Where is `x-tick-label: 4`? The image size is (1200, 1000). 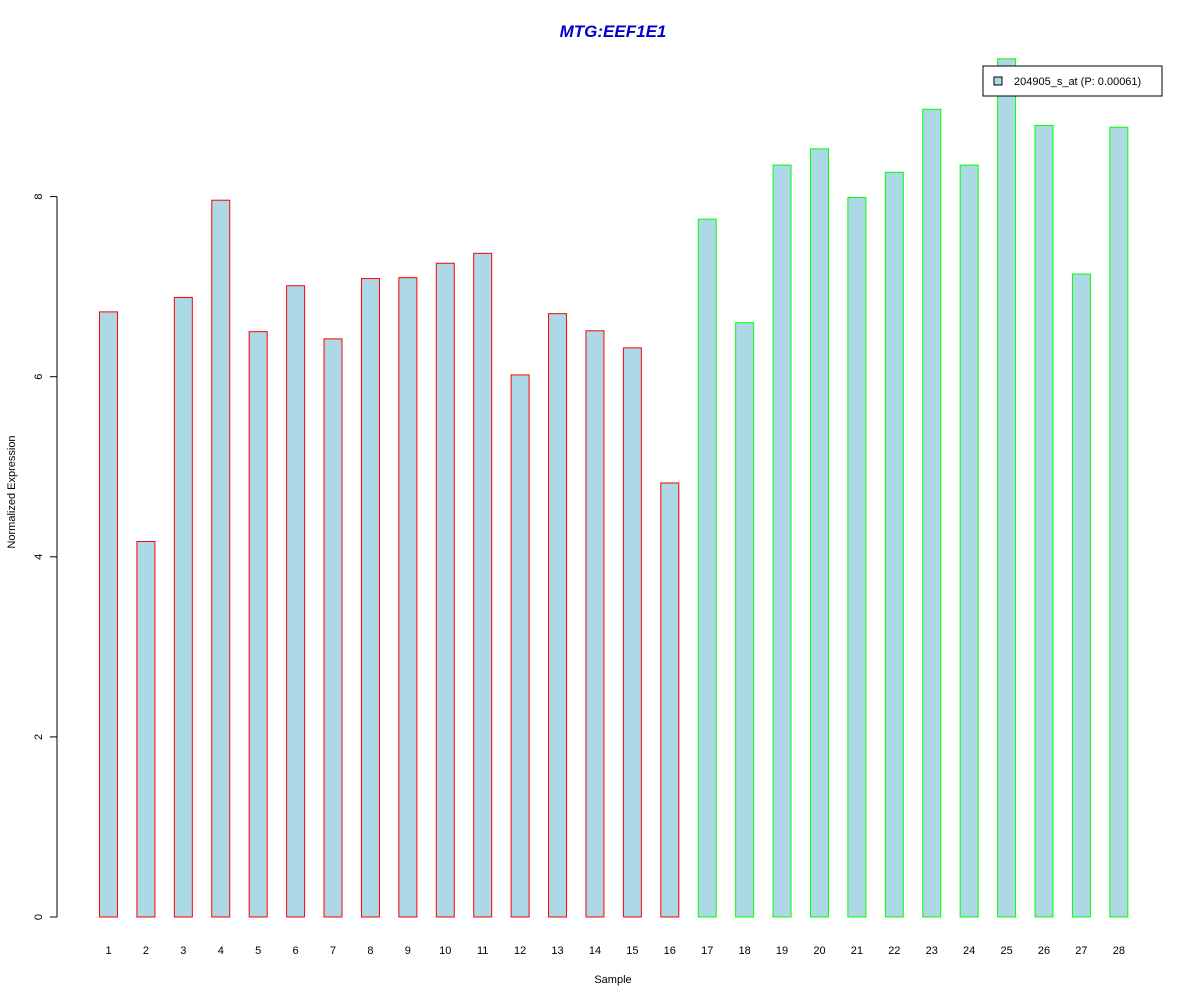 x-tick-label: 4 is located at coordinates (221, 951).